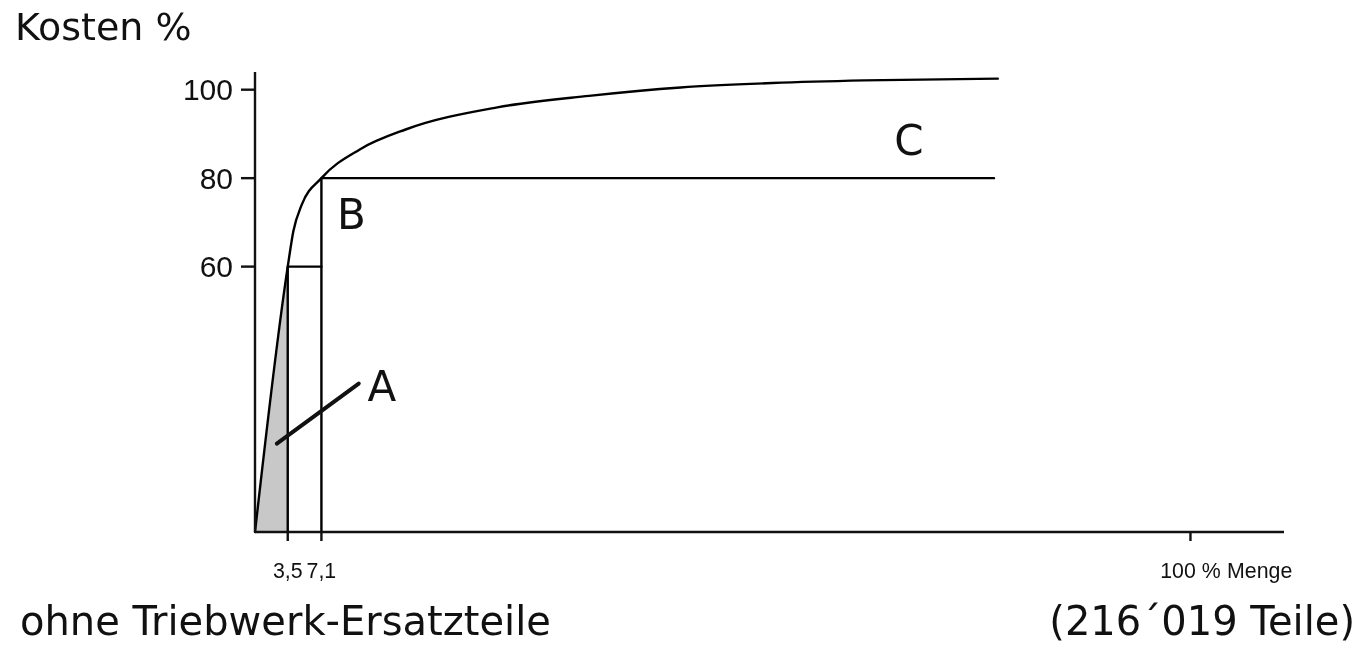 This screenshot has height=649, width=1365. I want to click on x-tick-label: 100 %, so click(1190, 571).